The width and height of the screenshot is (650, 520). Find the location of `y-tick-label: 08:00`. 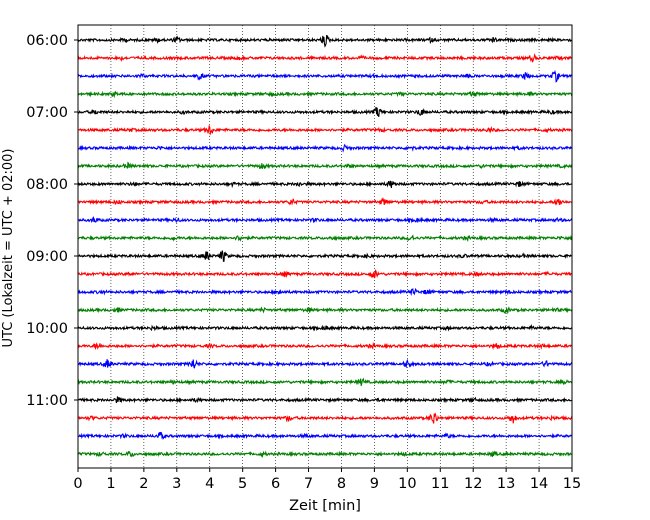

y-tick-label: 08:00 is located at coordinates (47, 185).